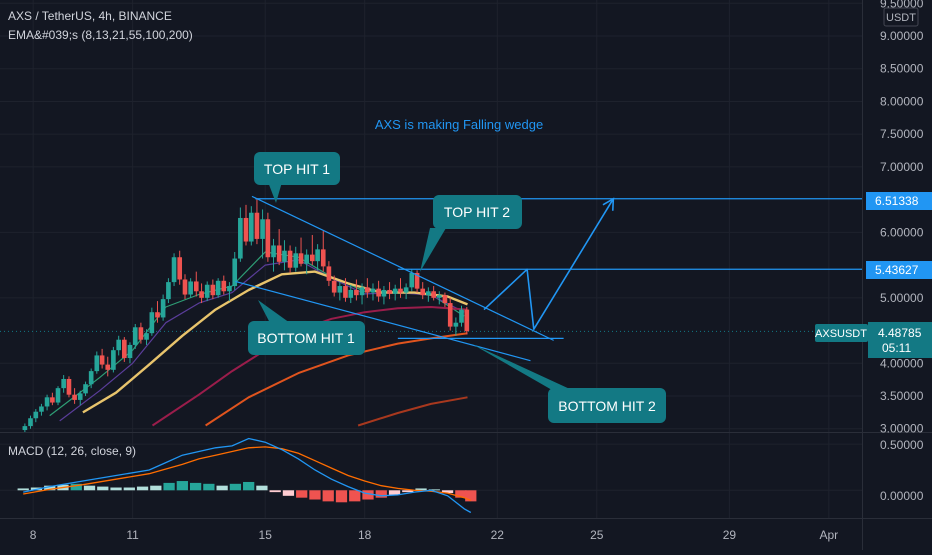  Describe the element at coordinates (72, 451) in the screenshot. I see `macd-legend: MACD (12, 26, close, 9)` at that location.